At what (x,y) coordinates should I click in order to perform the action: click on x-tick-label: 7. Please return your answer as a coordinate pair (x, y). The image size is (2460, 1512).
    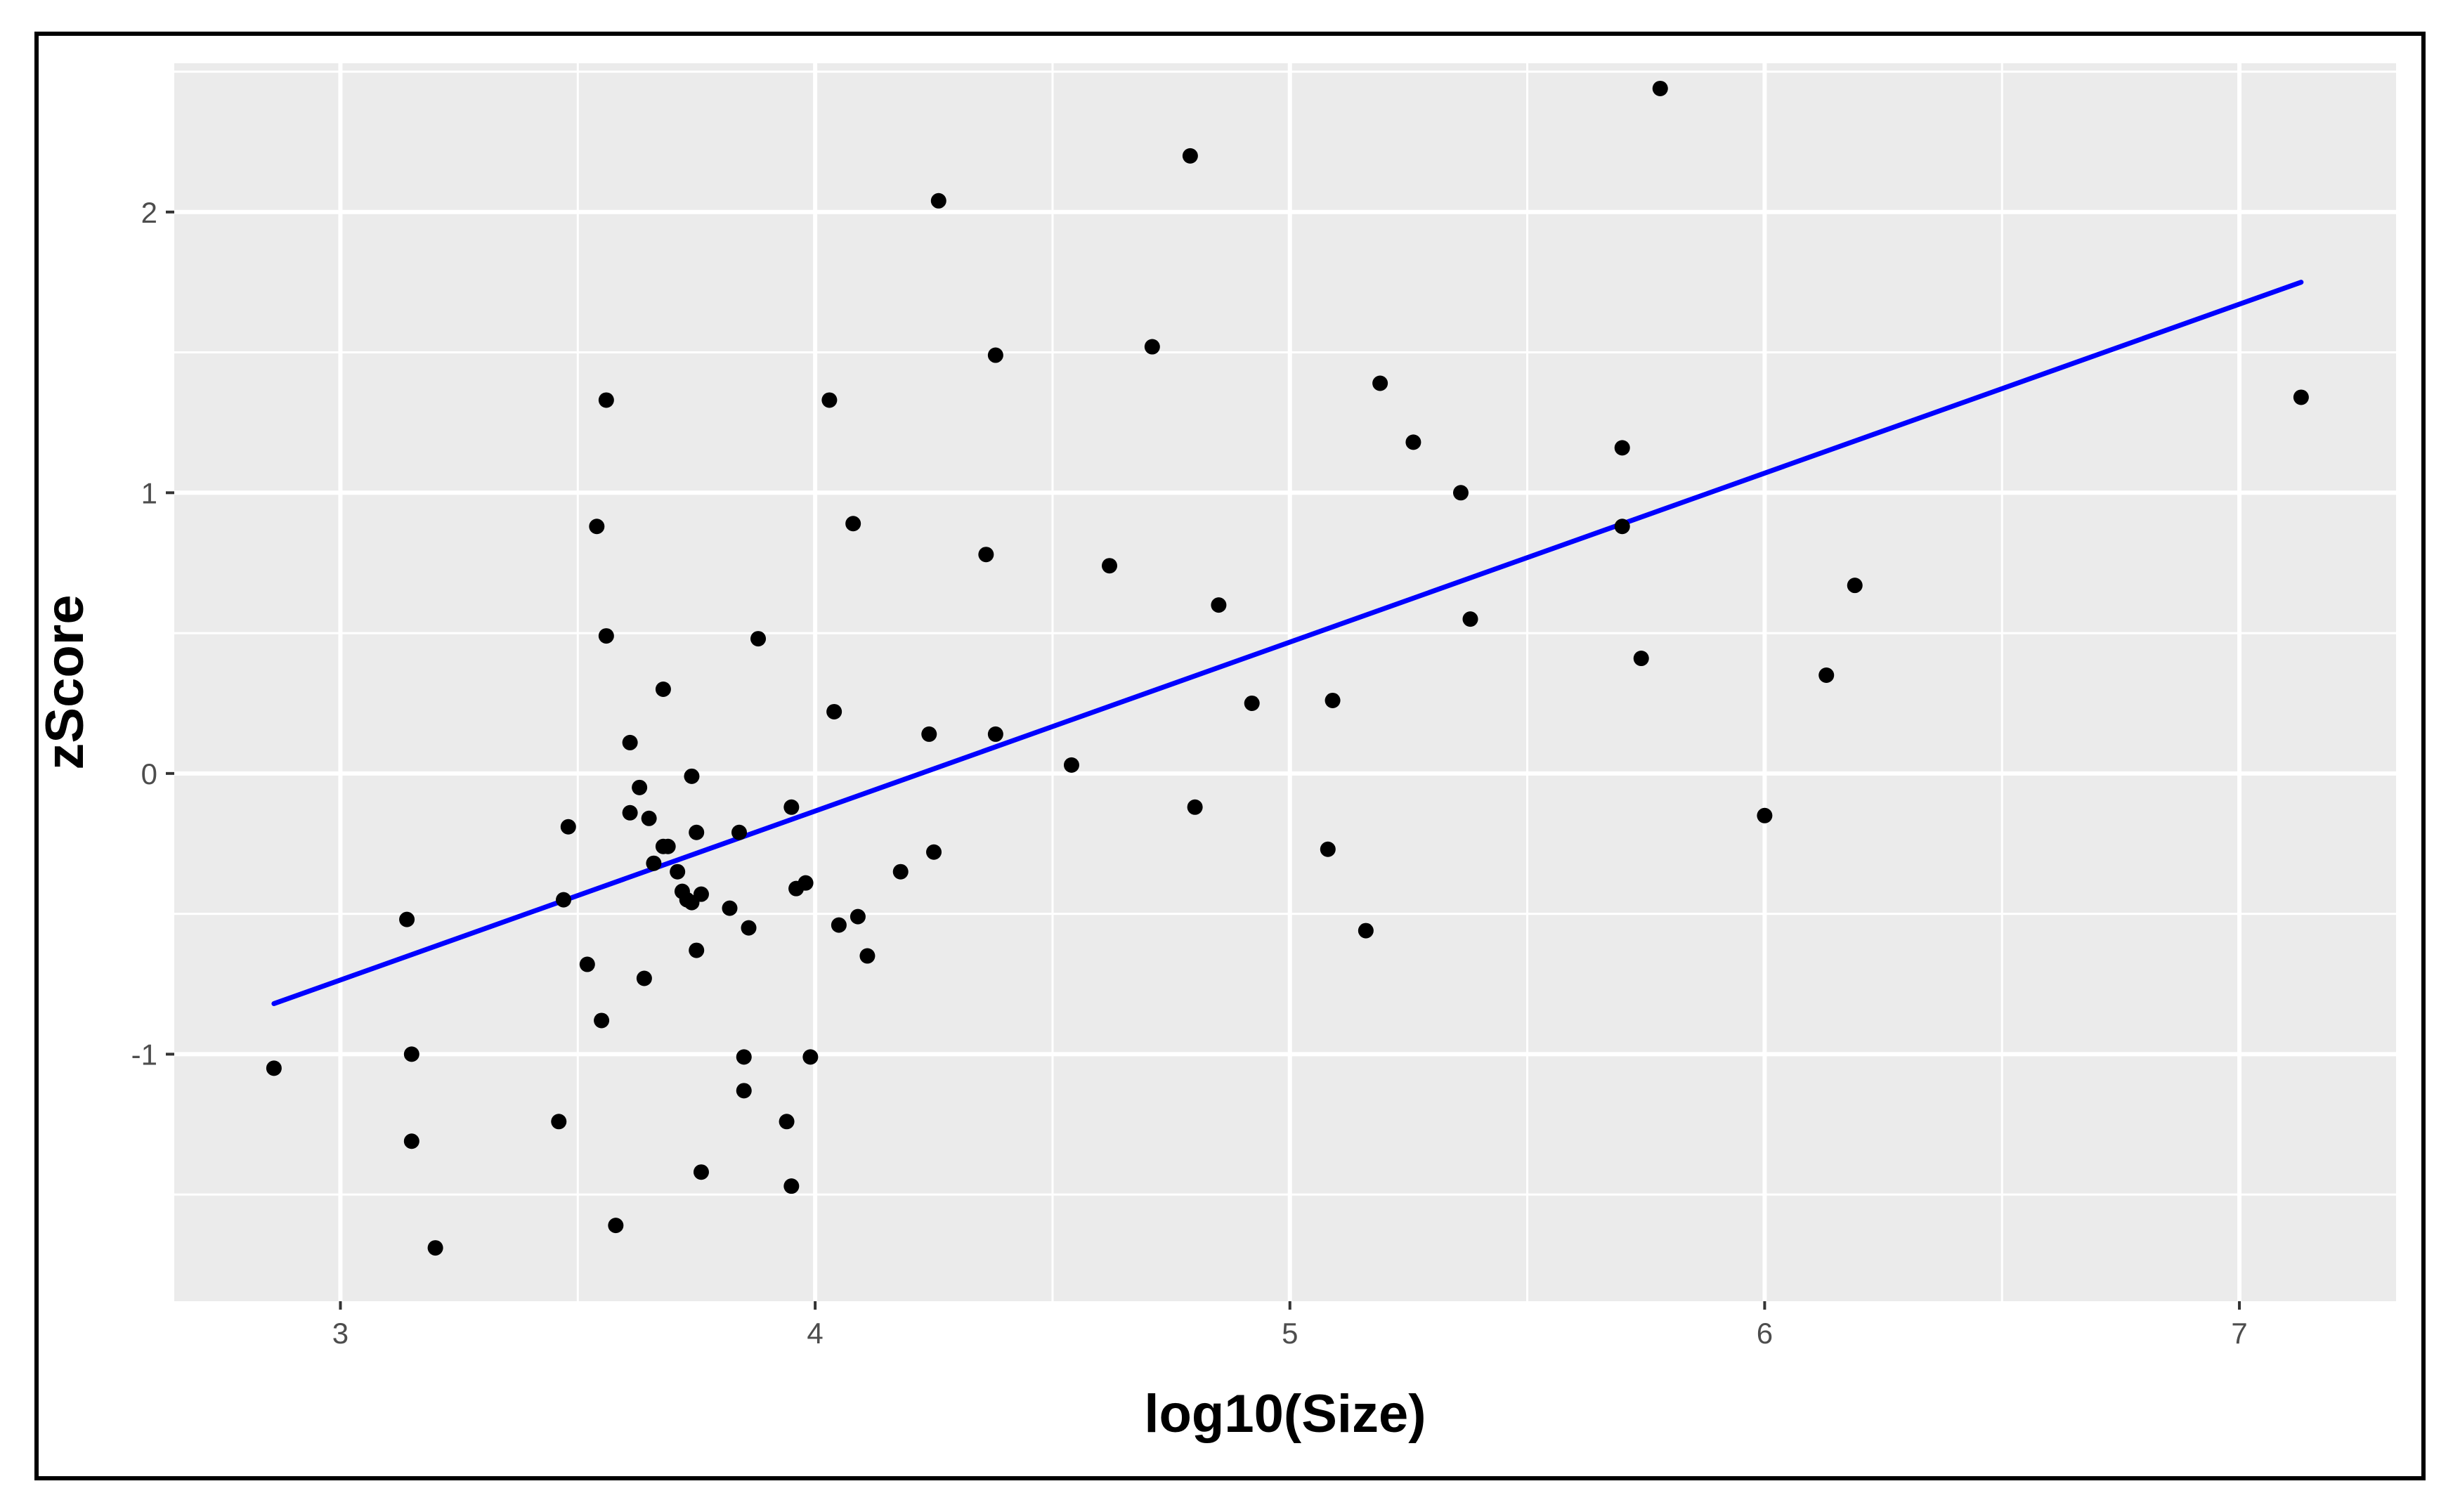
    Looking at the image, I should click on (2239, 1333).